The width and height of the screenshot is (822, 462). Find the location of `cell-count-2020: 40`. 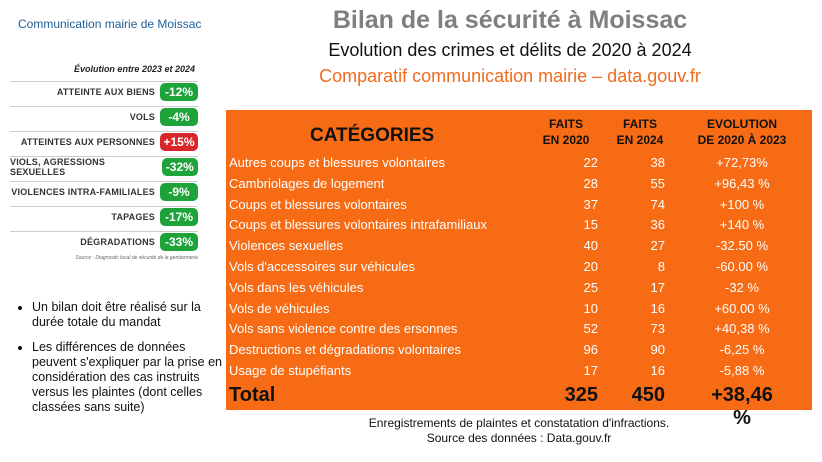

cell-count-2020: 40 is located at coordinates (590, 246).